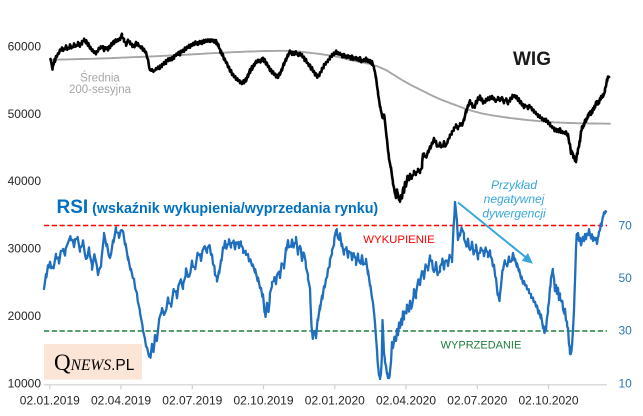  Describe the element at coordinates (25, 383) in the screenshot. I see `svg-text: 10000` at that location.